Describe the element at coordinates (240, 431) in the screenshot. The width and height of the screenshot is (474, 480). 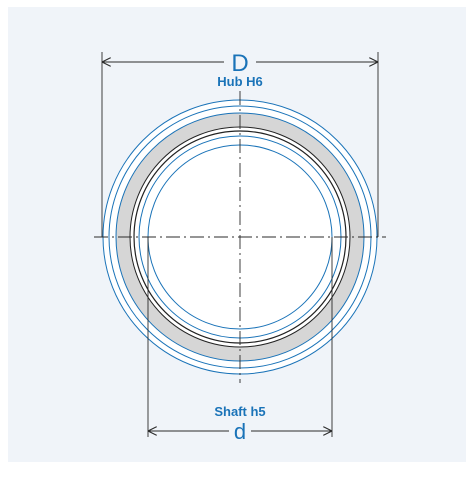
I see `inner-diameter-symbol: d` at that location.